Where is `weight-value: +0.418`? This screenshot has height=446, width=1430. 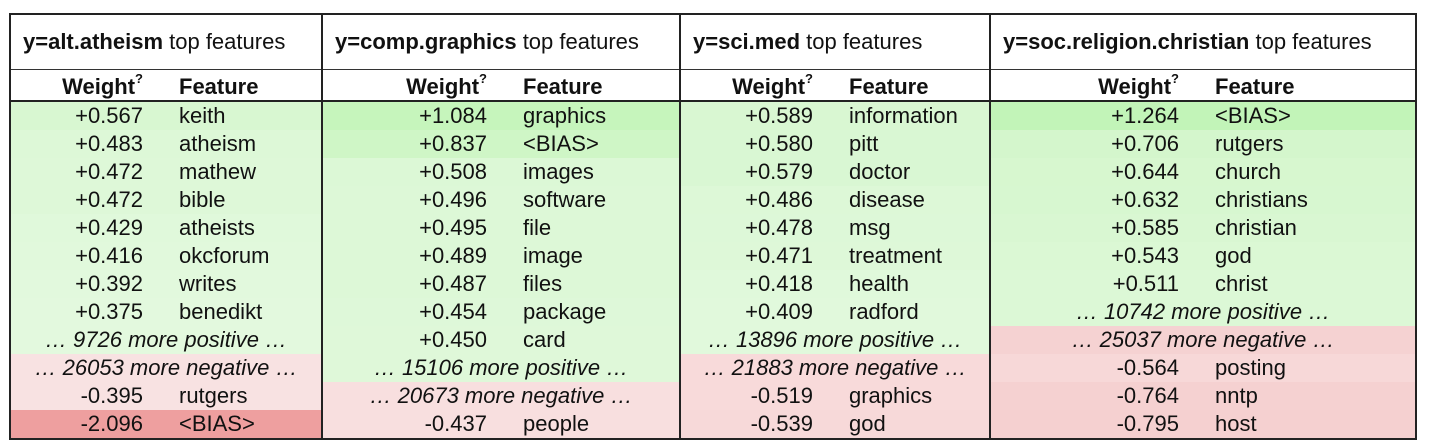 weight-value: +0.418 is located at coordinates (779, 283).